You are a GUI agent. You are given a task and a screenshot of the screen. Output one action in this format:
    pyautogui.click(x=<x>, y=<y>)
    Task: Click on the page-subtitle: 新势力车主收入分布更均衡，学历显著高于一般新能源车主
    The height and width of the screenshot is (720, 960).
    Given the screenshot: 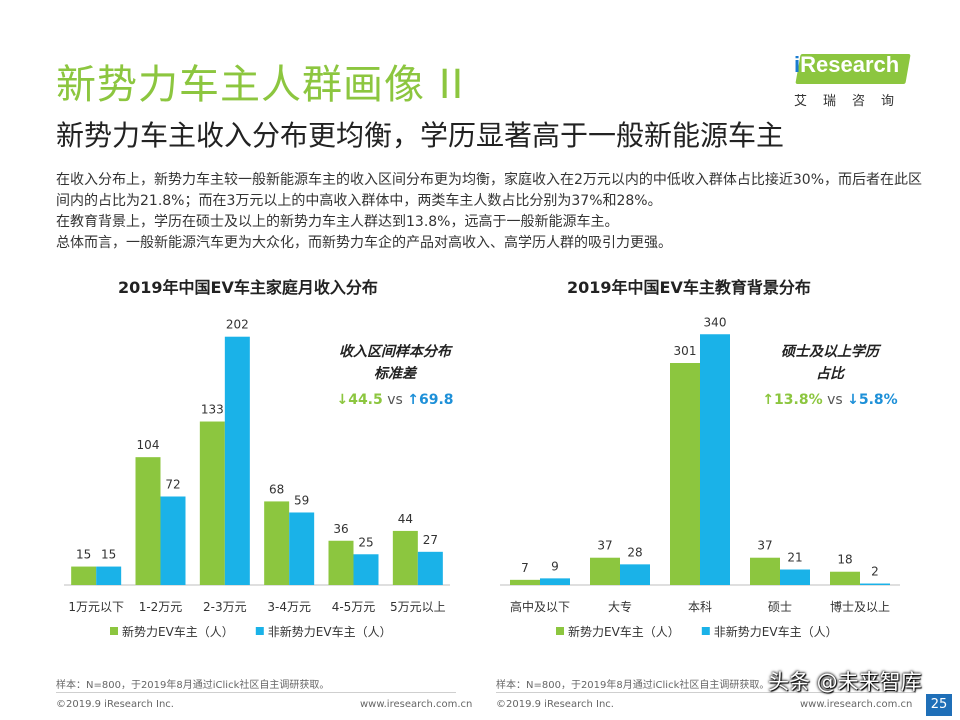 What is the action you would take?
    pyautogui.click(x=420, y=135)
    